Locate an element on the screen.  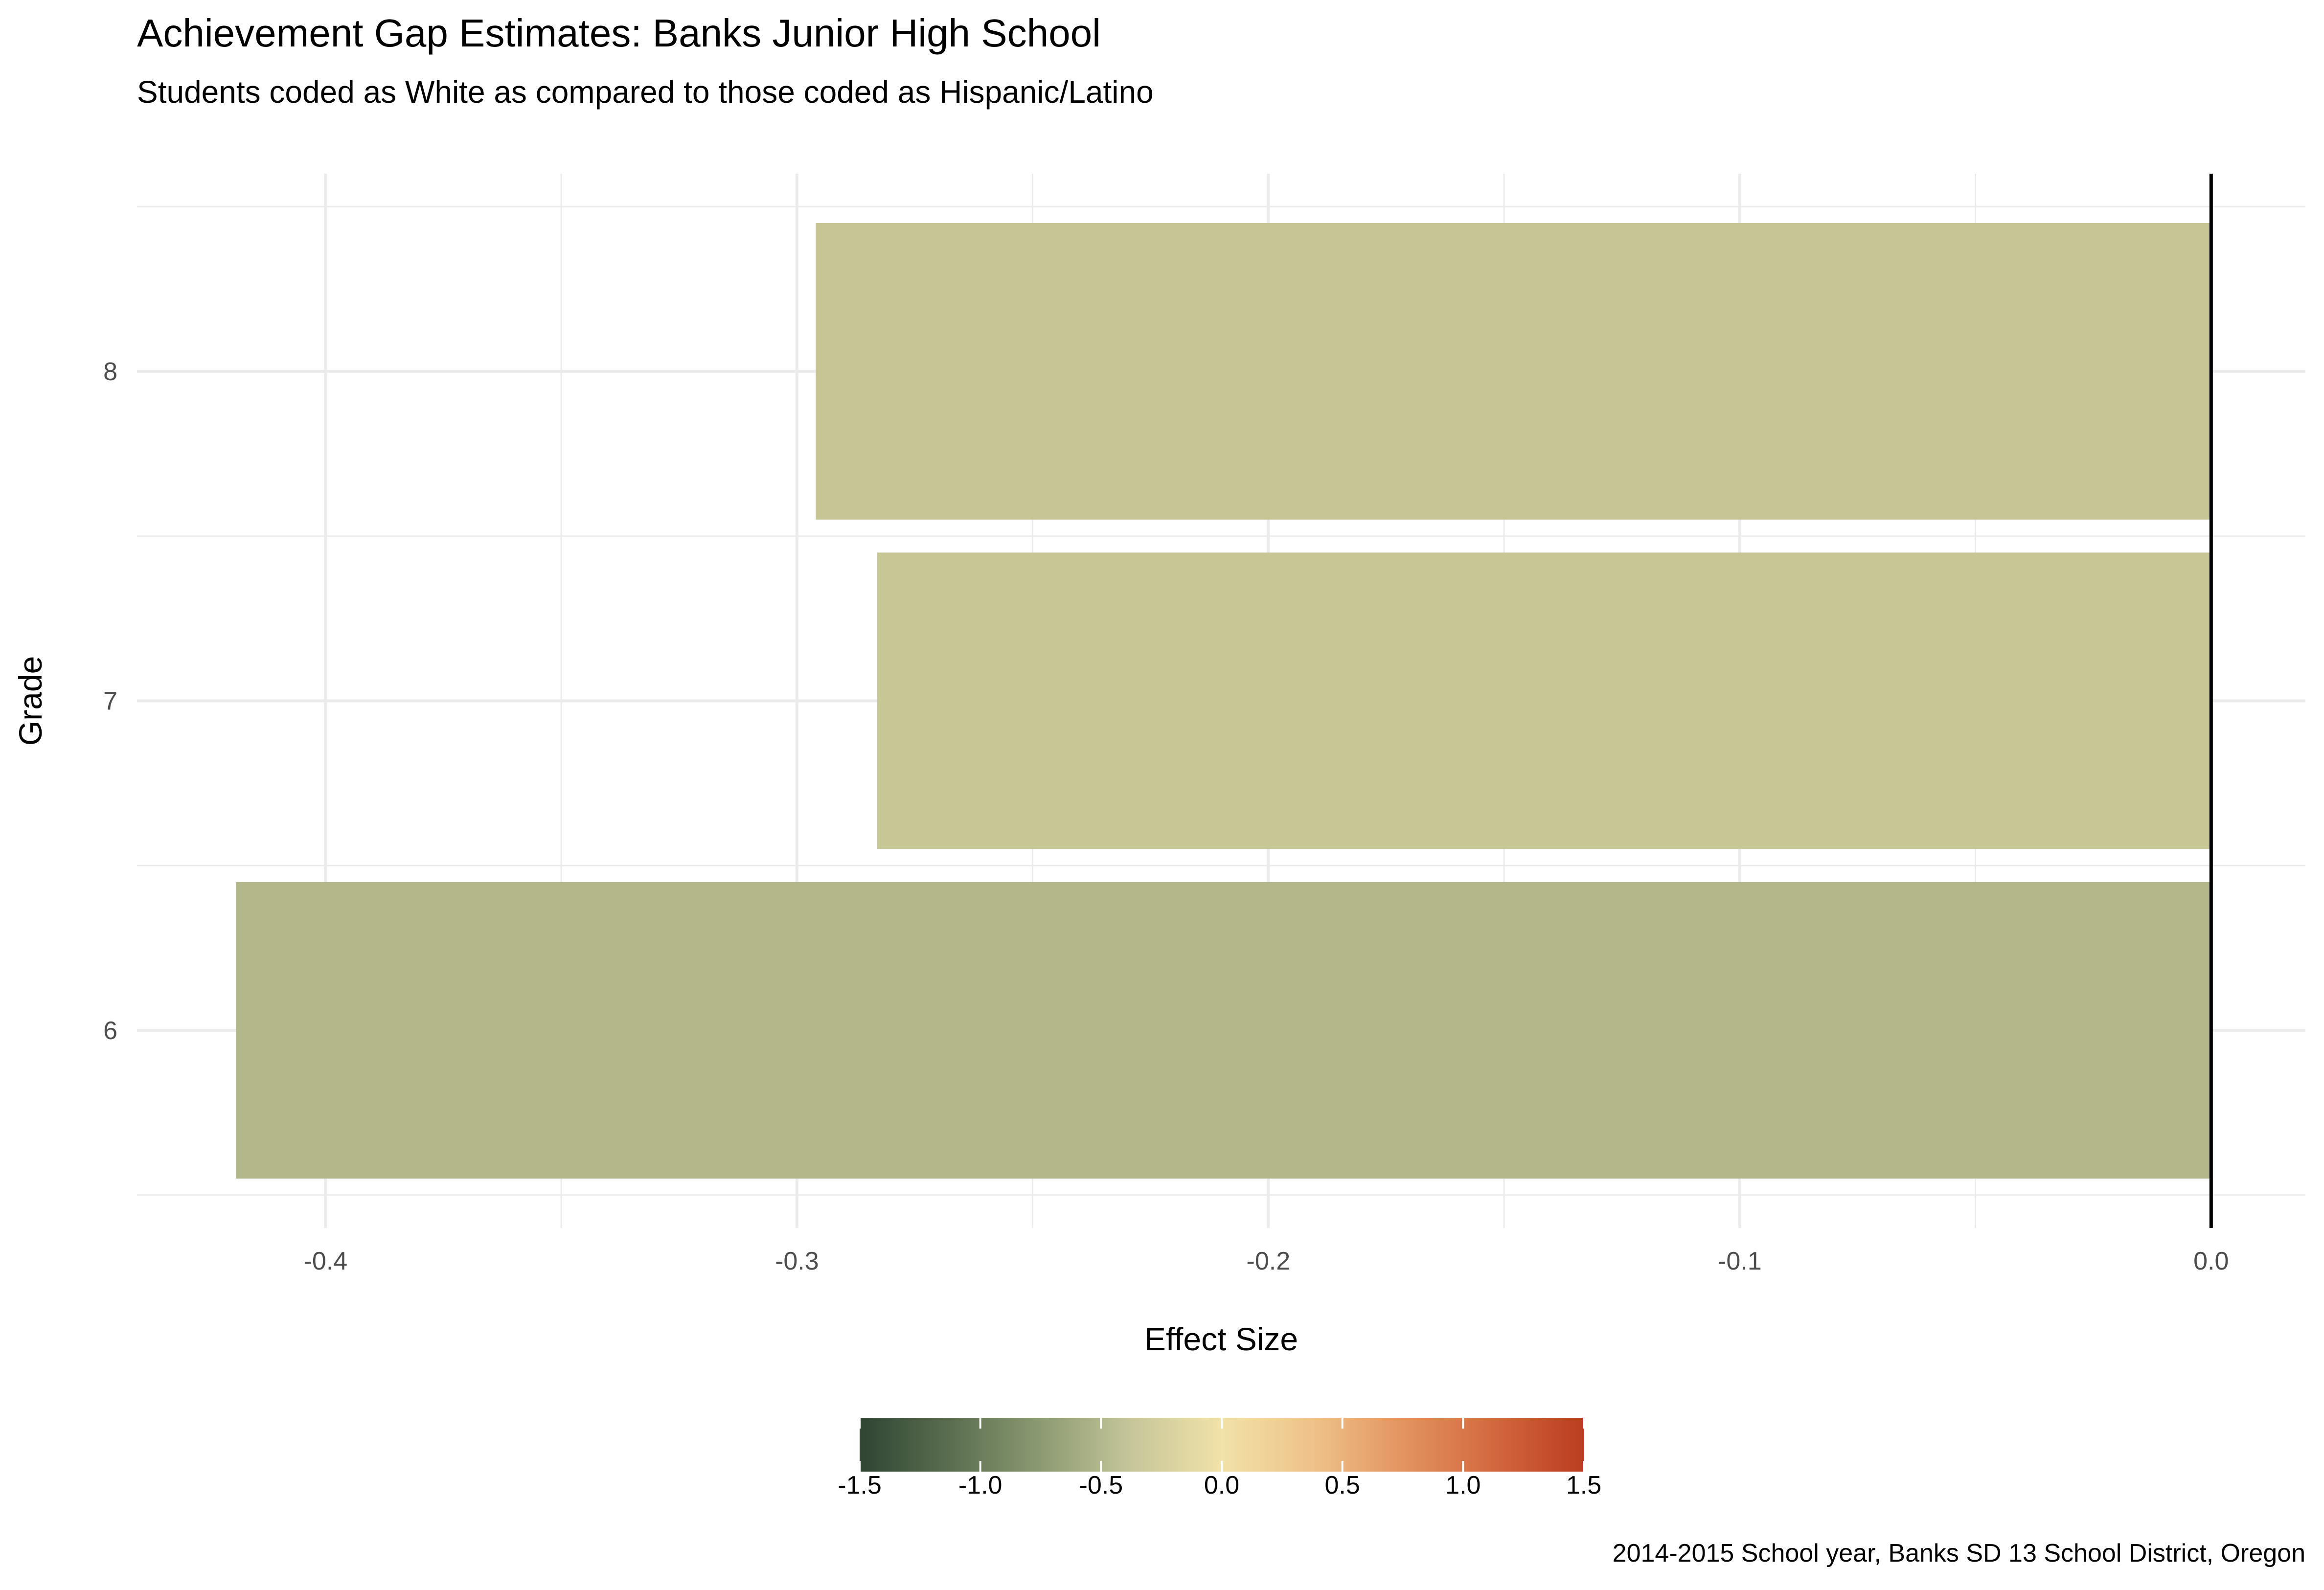
colorbar-label: -0.5 is located at coordinates (1101, 1485).